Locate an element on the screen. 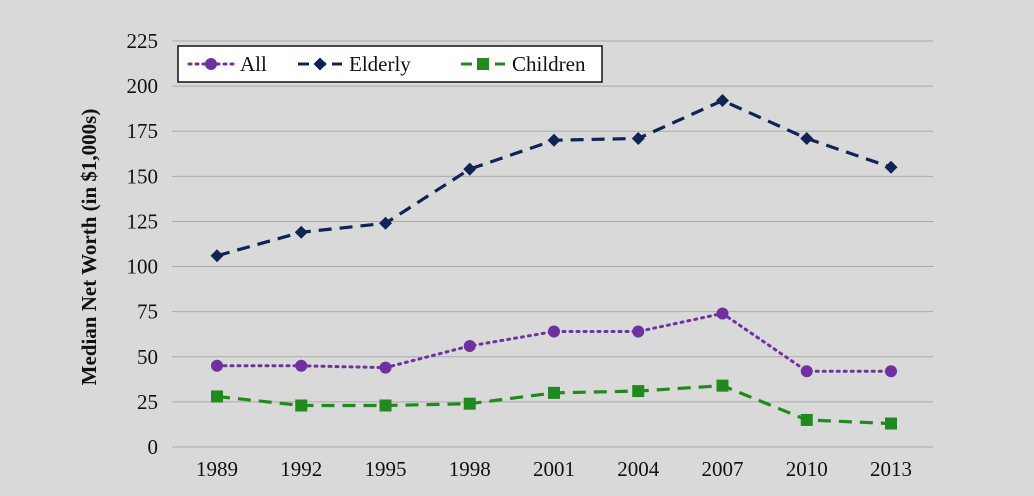 The height and width of the screenshot is (496, 1034). y-tick-label: 200 is located at coordinates (143, 86).